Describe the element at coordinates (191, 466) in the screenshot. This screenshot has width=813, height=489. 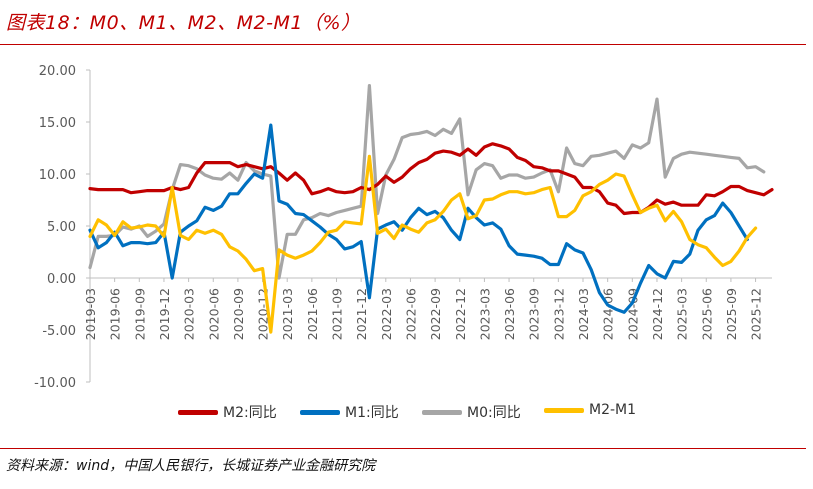
I see `source-note: 资料来源：wind，中国人民银行，长城证券产业金融研究院` at that location.